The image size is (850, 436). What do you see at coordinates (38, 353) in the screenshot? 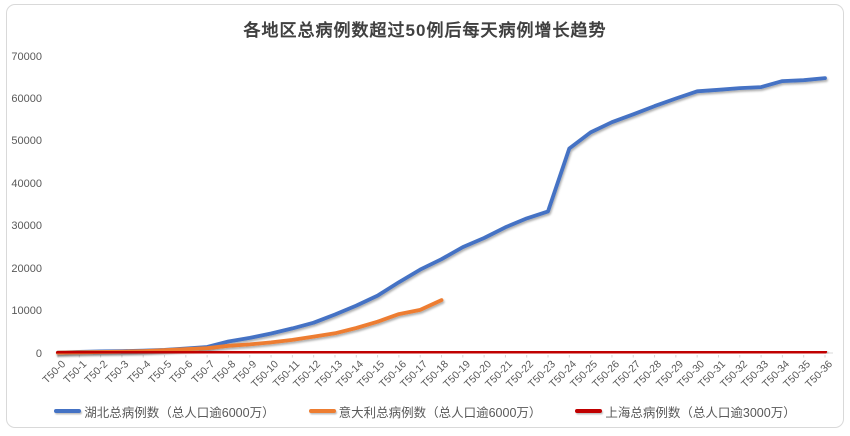
I see `y-tick-label: 0` at bounding box center [38, 353].